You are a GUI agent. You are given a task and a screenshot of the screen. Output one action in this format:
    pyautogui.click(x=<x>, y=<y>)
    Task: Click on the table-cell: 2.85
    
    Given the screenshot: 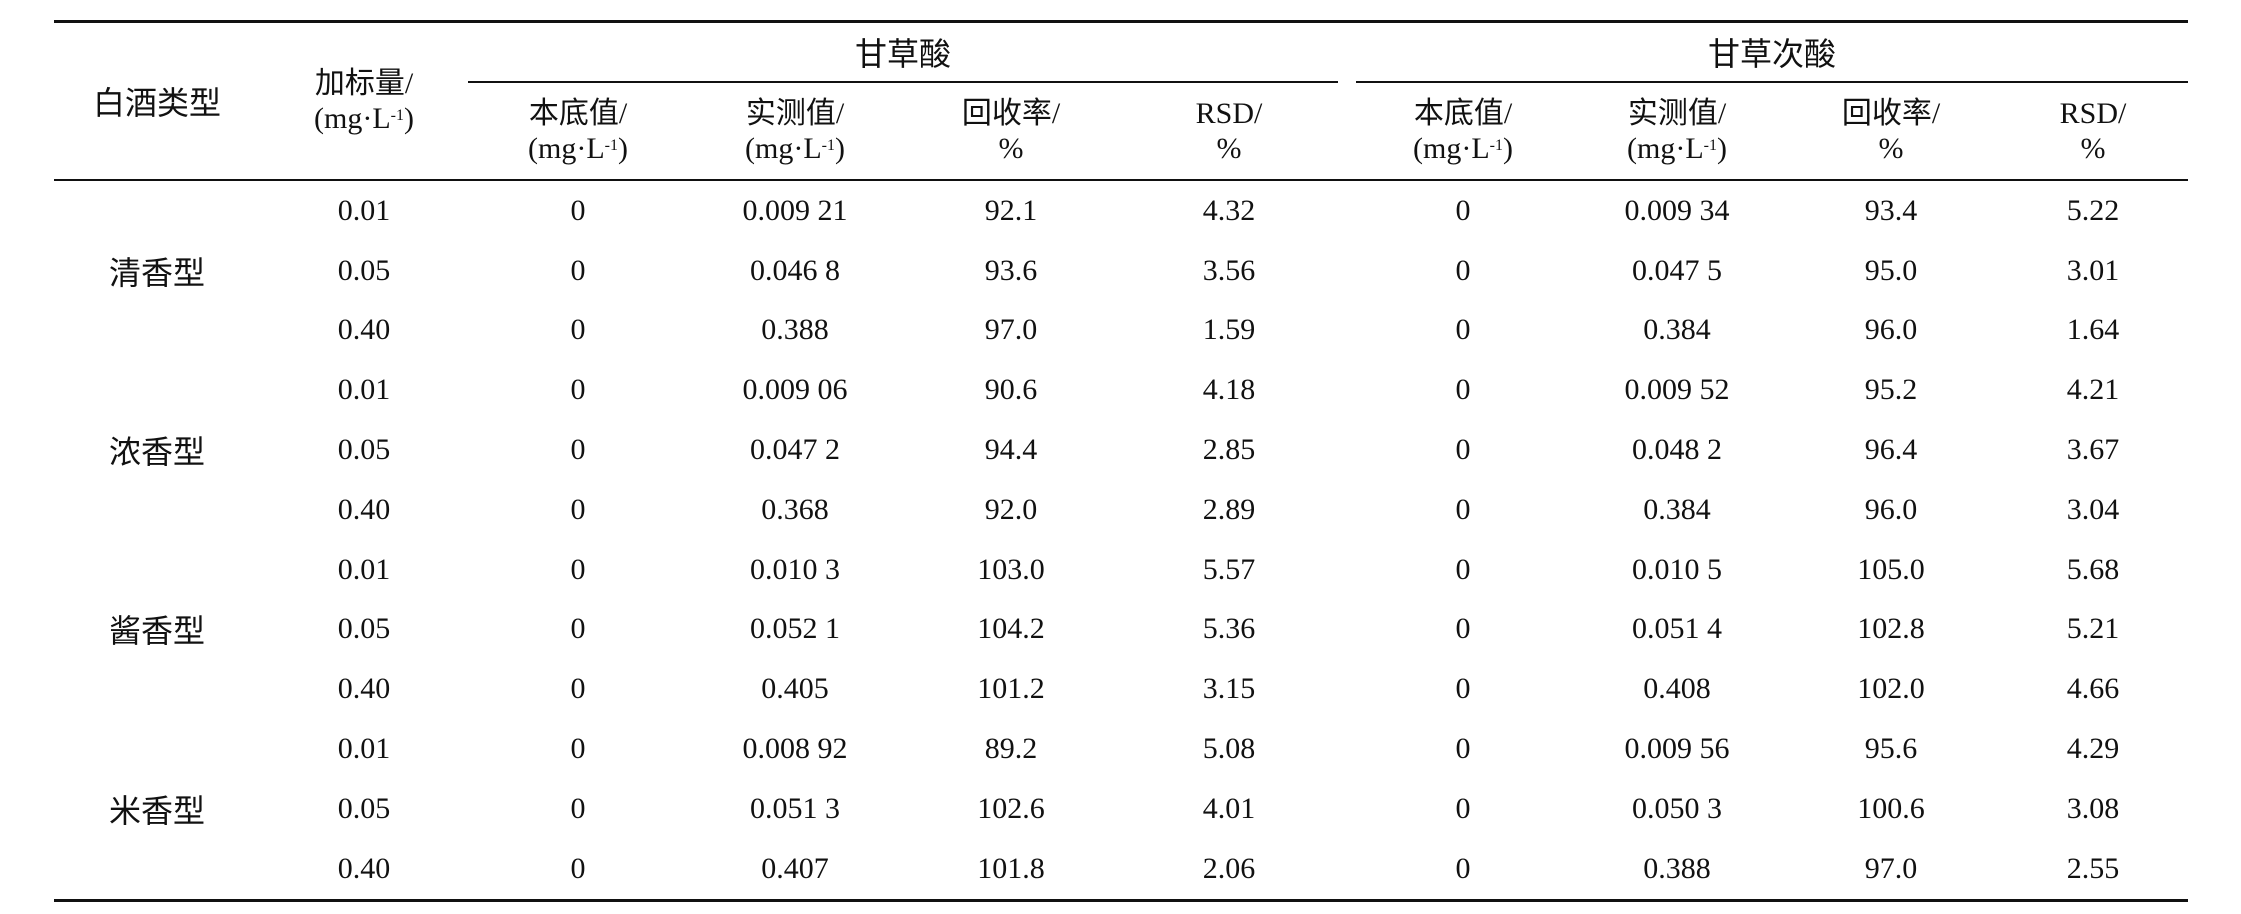 What is the action you would take?
    pyautogui.click(x=1229, y=450)
    